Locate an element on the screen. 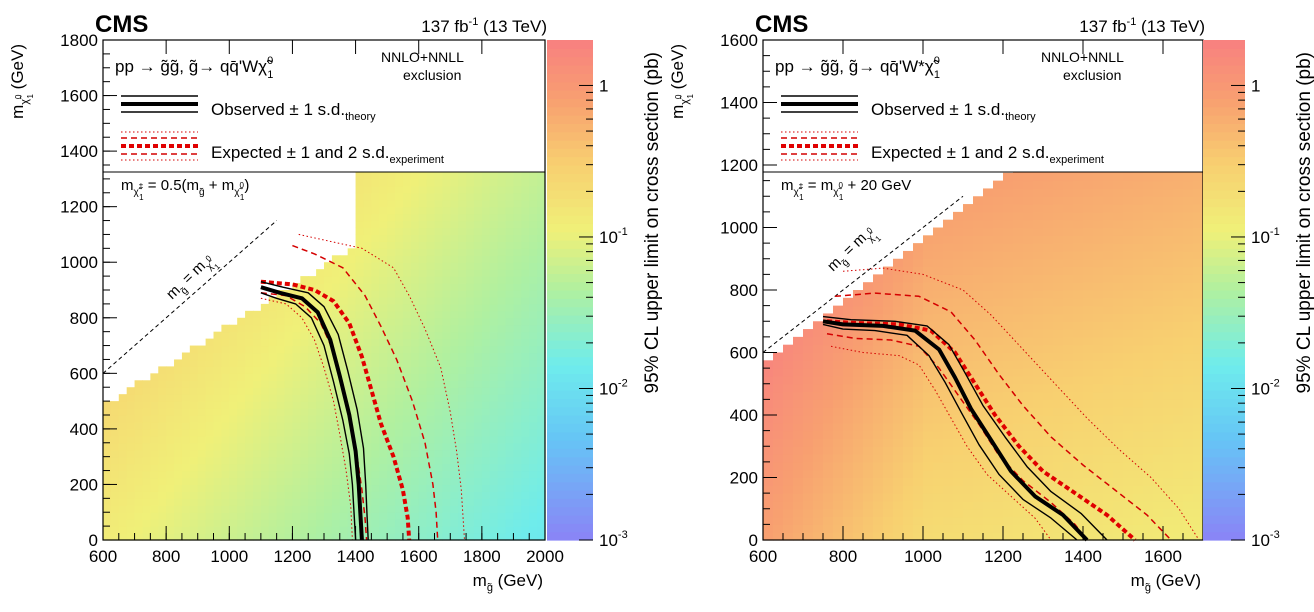 The height and width of the screenshot is (612, 1314). x-axis-title: mg̃ (GeV) is located at coordinates (1166, 582).